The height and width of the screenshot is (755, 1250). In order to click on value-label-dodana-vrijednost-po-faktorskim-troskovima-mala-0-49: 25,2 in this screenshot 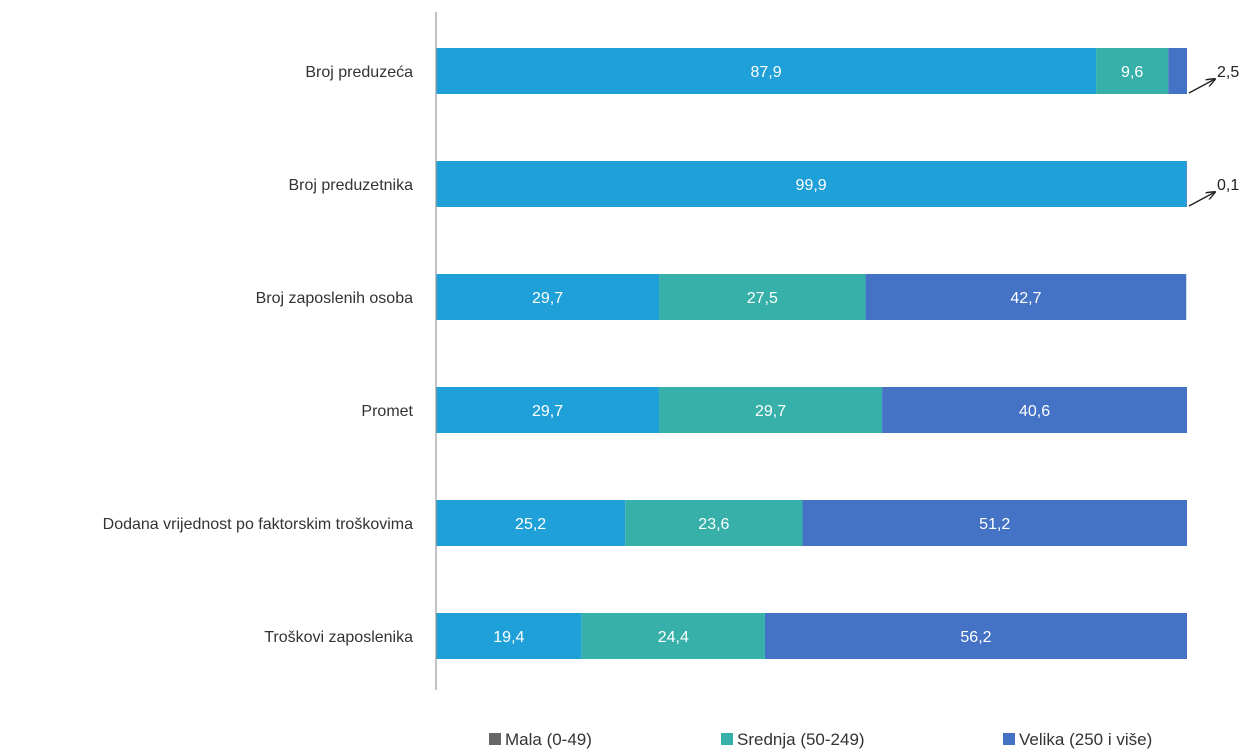, I will do `click(530, 524)`.